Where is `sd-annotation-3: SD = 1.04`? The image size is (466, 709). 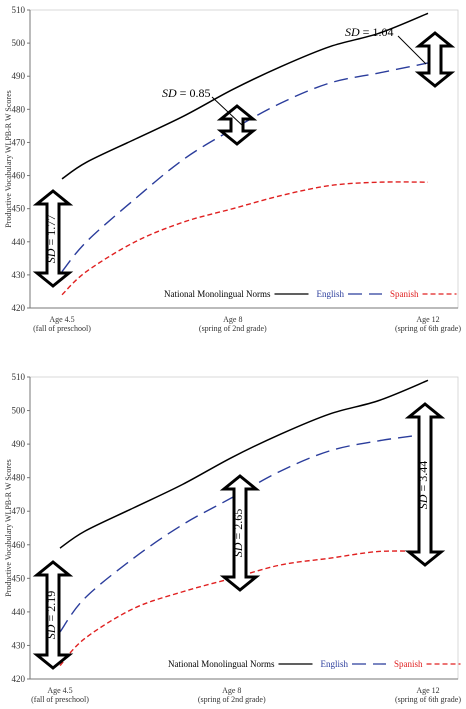
sd-annotation-3: SD = 1.04 is located at coordinates (369, 32).